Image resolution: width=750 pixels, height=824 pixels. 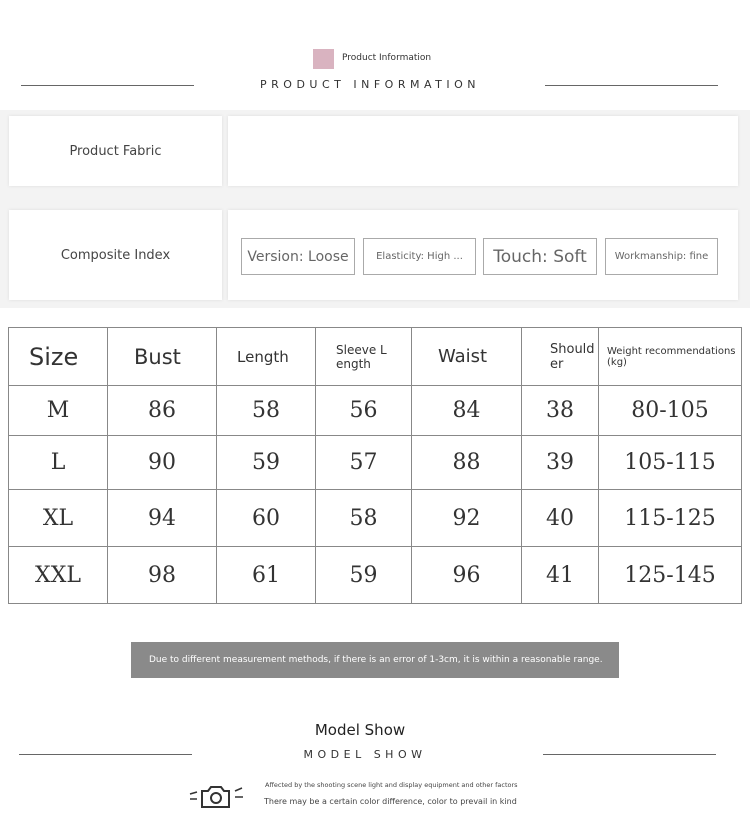 I want to click on model-show-title: Model Show, so click(x=360, y=730).